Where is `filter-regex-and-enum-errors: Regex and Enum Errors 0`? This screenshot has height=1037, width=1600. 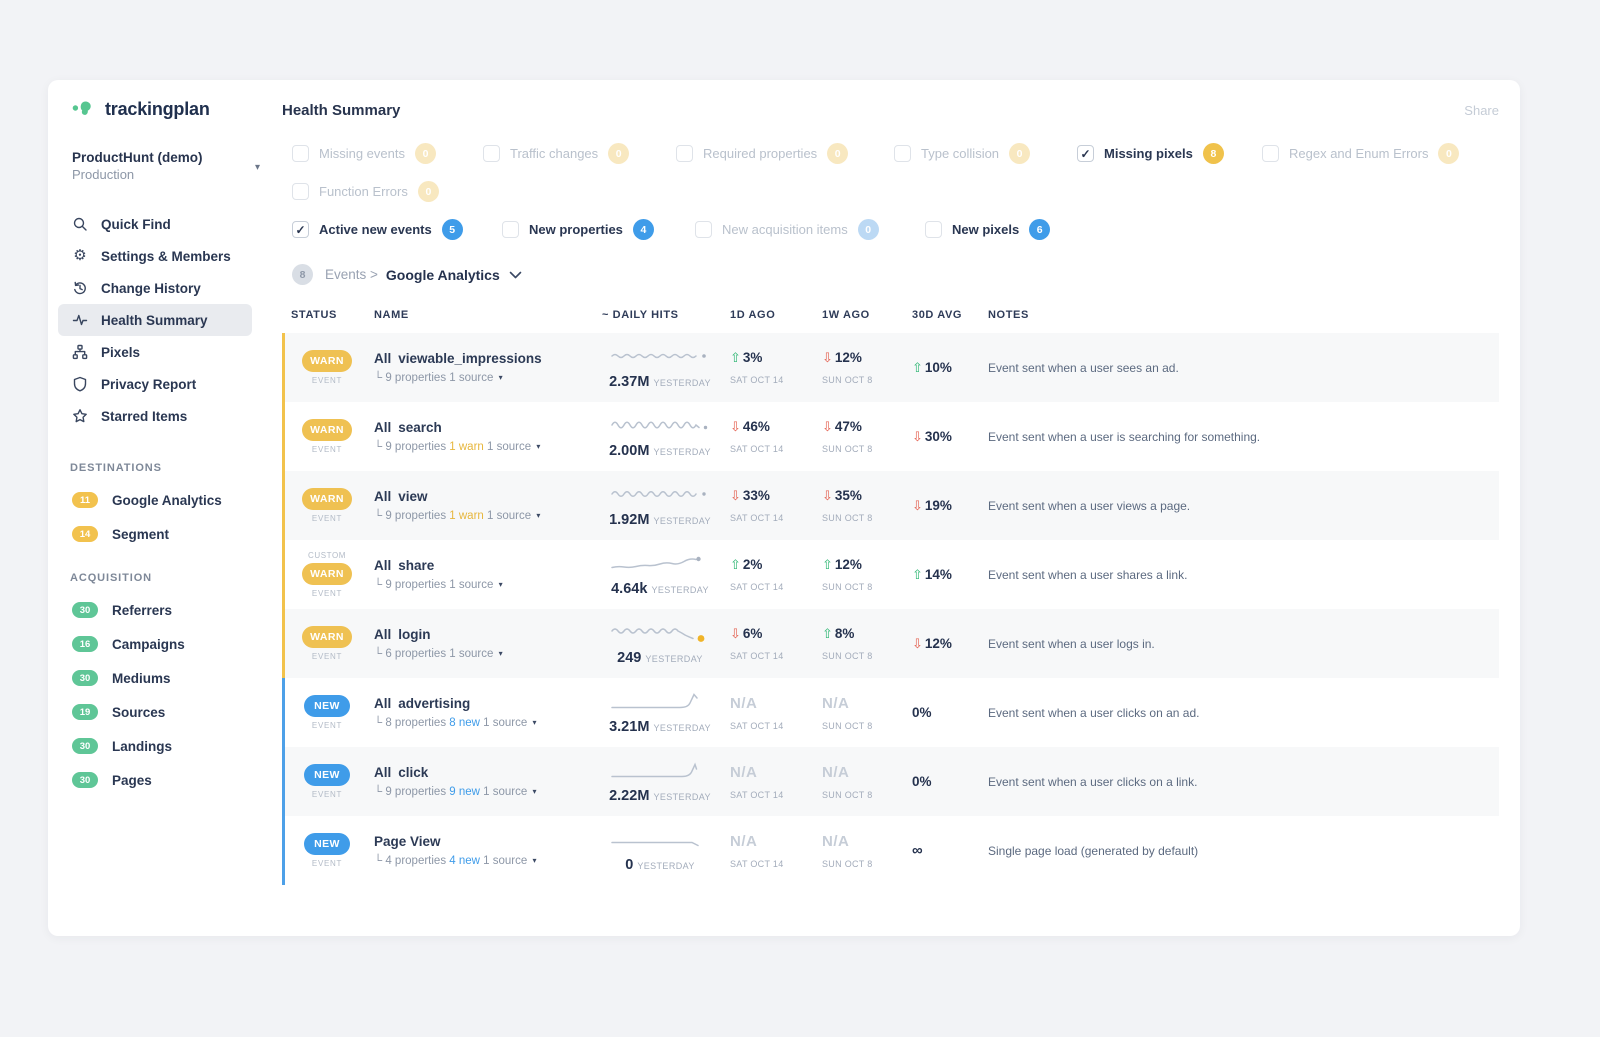
filter-regex-and-enum-errors: Regex and Enum Errors 0 is located at coordinates (1361, 153).